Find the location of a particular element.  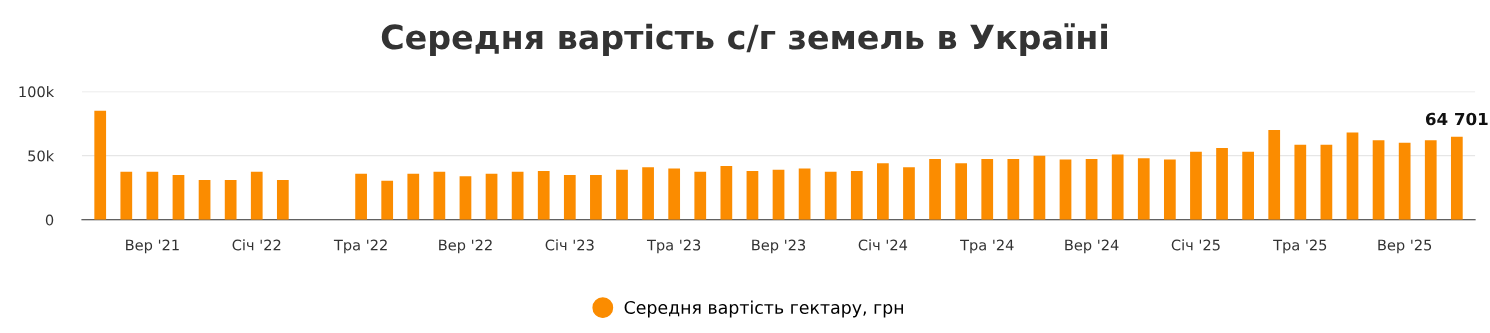

y-tick-label: 100k is located at coordinates (37, 92).